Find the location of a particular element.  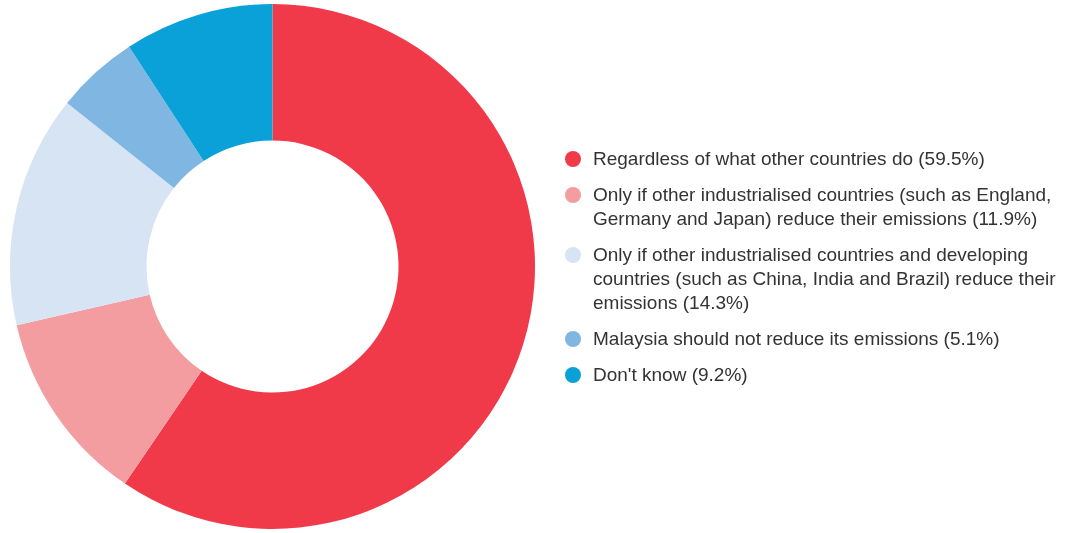

legend-label: Malaysia should not reduce its emissions (5.1%) is located at coordinates (796, 338).